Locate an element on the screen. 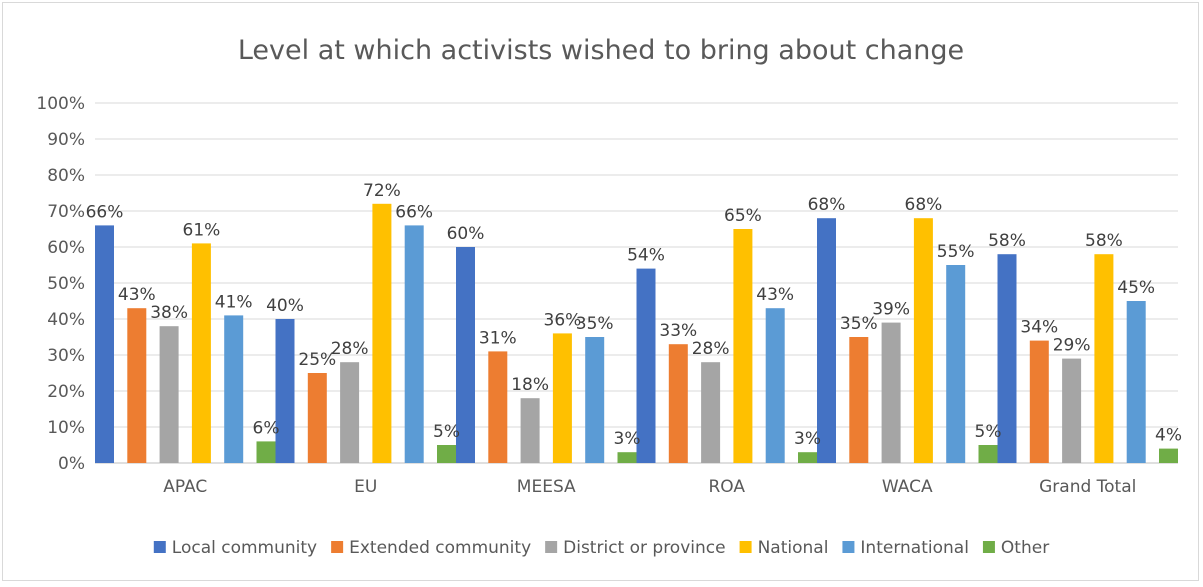  data-label: 34% is located at coordinates (1039, 328).